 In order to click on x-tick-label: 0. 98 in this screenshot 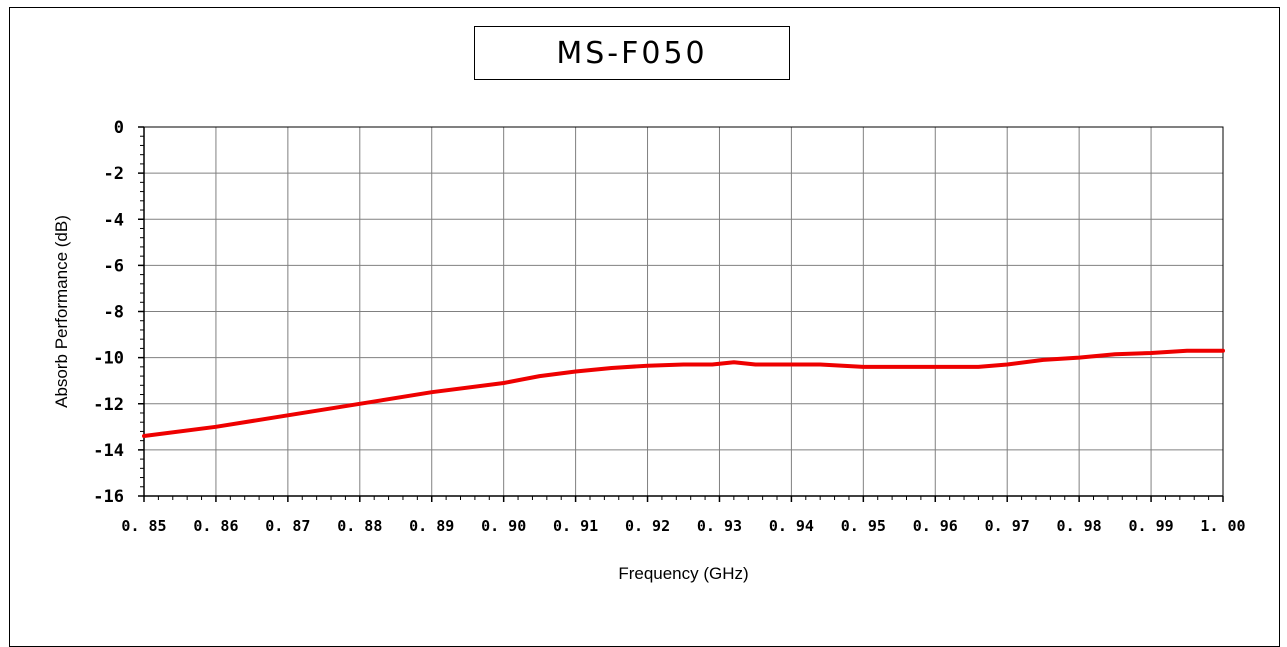, I will do `click(1079, 526)`.